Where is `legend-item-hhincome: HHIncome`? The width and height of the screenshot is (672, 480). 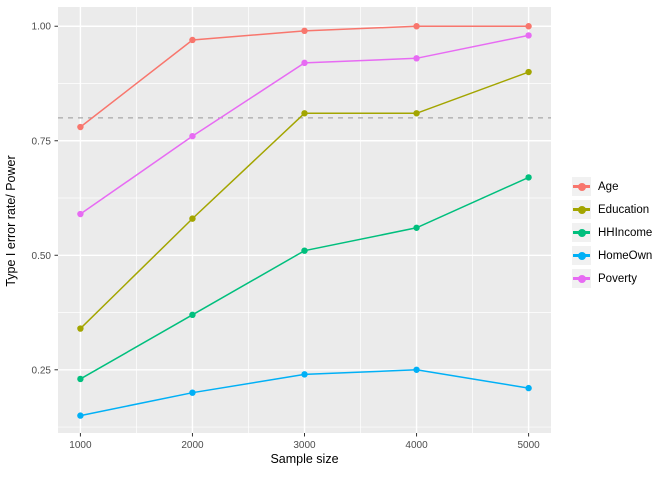
legend-item-hhincome: HHIncome is located at coordinates (612, 232).